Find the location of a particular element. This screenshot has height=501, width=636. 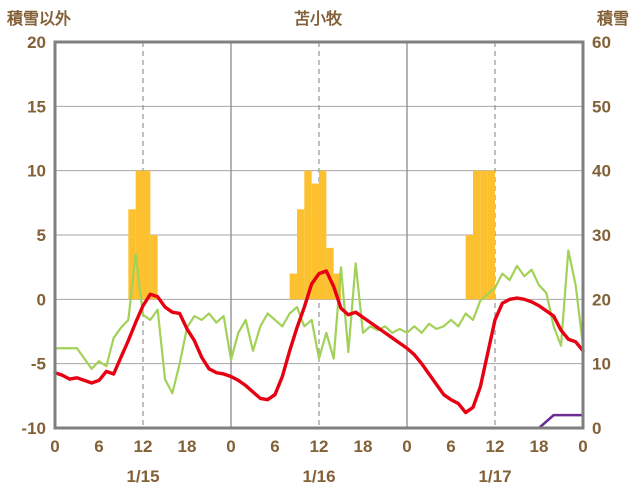

svg-text: 40 is located at coordinates (601, 171).